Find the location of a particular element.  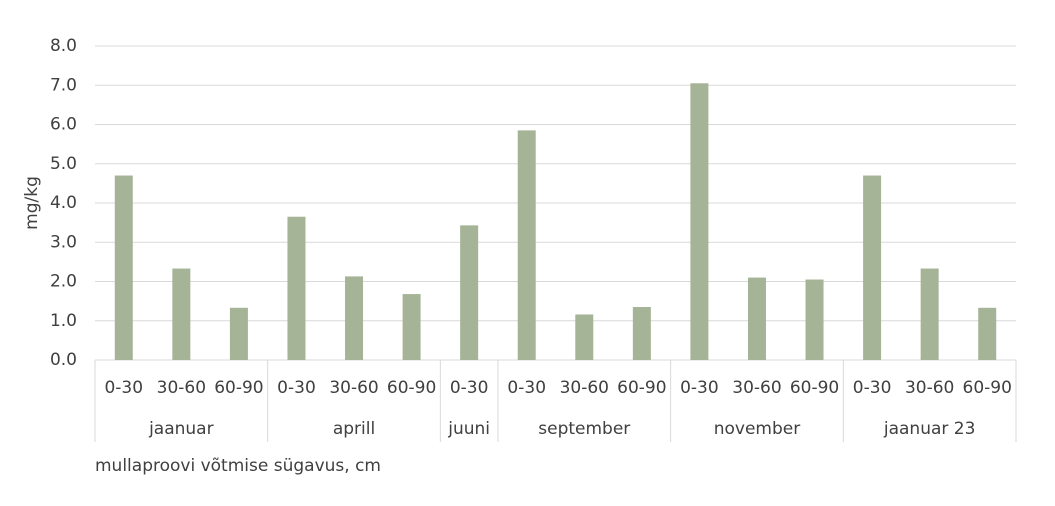

y-tick-label: 4.0 is located at coordinates (63, 203).